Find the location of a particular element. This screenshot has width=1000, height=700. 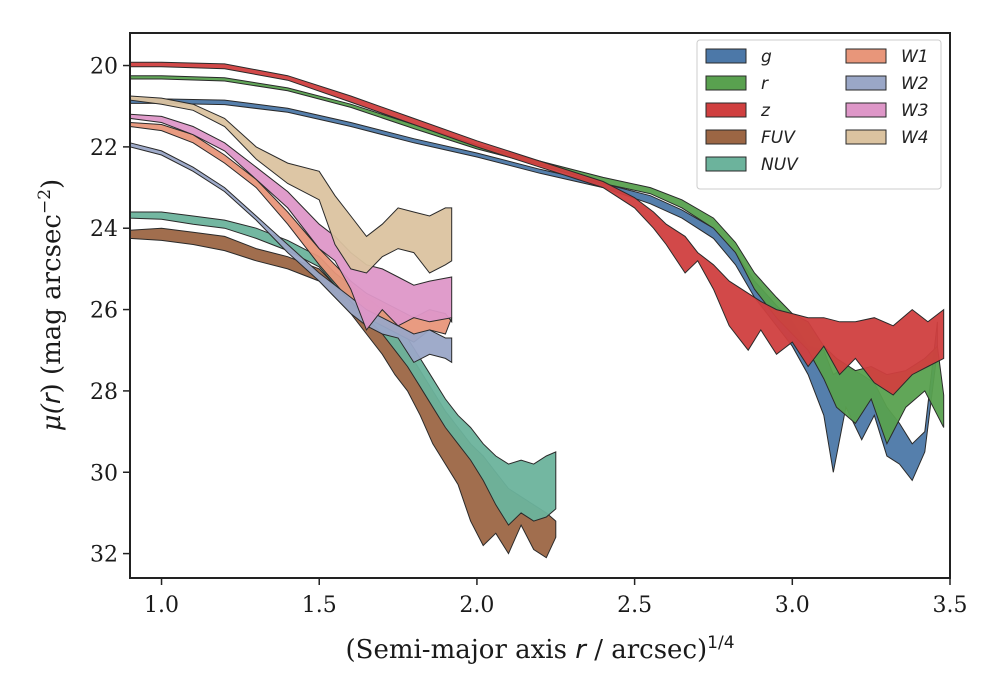

y-tick-label: 28 is located at coordinates (104, 392).